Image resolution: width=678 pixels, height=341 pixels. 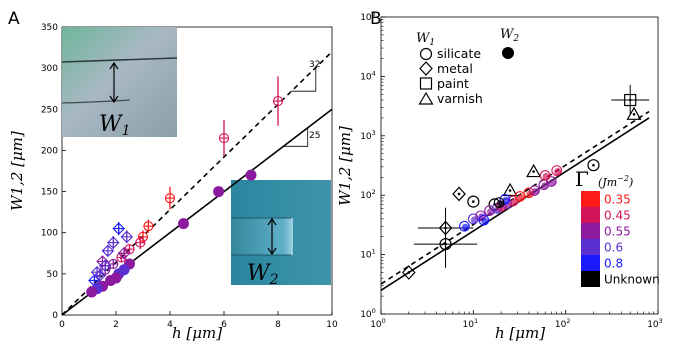 What do you see at coordinates (170, 325) in the screenshot?
I see `x-tick-label-a: 4` at bounding box center [170, 325].